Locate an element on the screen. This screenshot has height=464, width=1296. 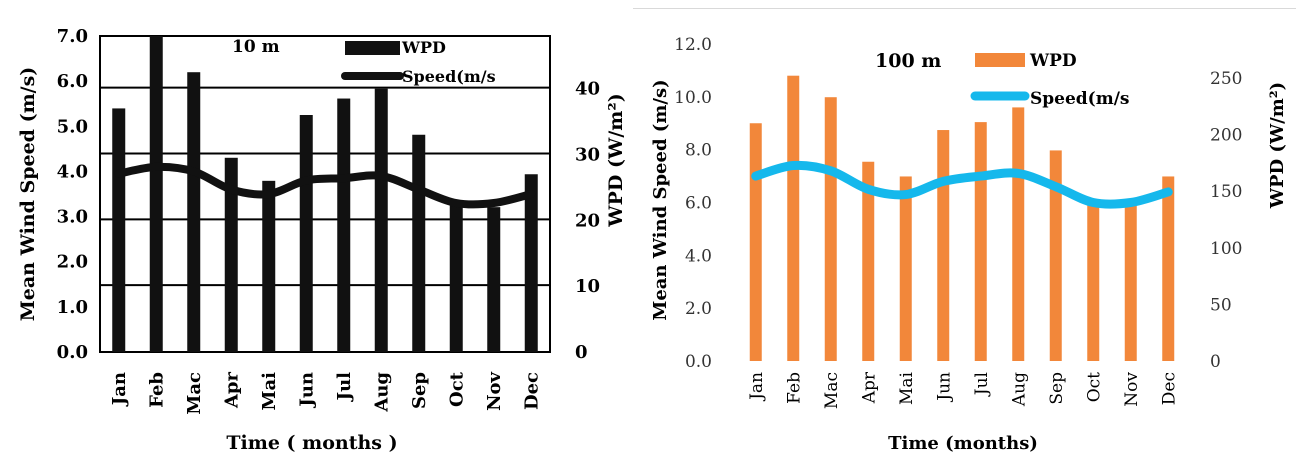
x-axis-title: Time (months) is located at coordinates (963, 443).